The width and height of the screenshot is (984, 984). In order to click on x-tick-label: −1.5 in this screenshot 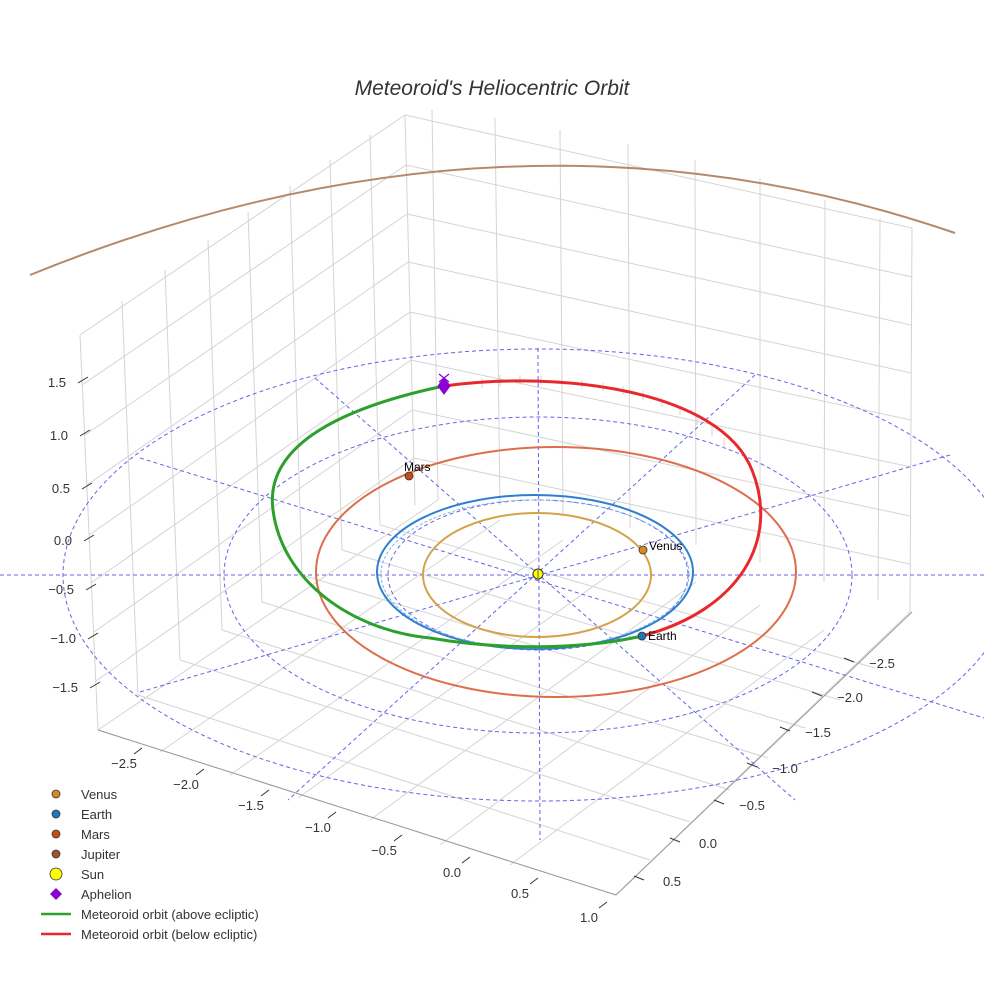, I will do `click(251, 805)`.